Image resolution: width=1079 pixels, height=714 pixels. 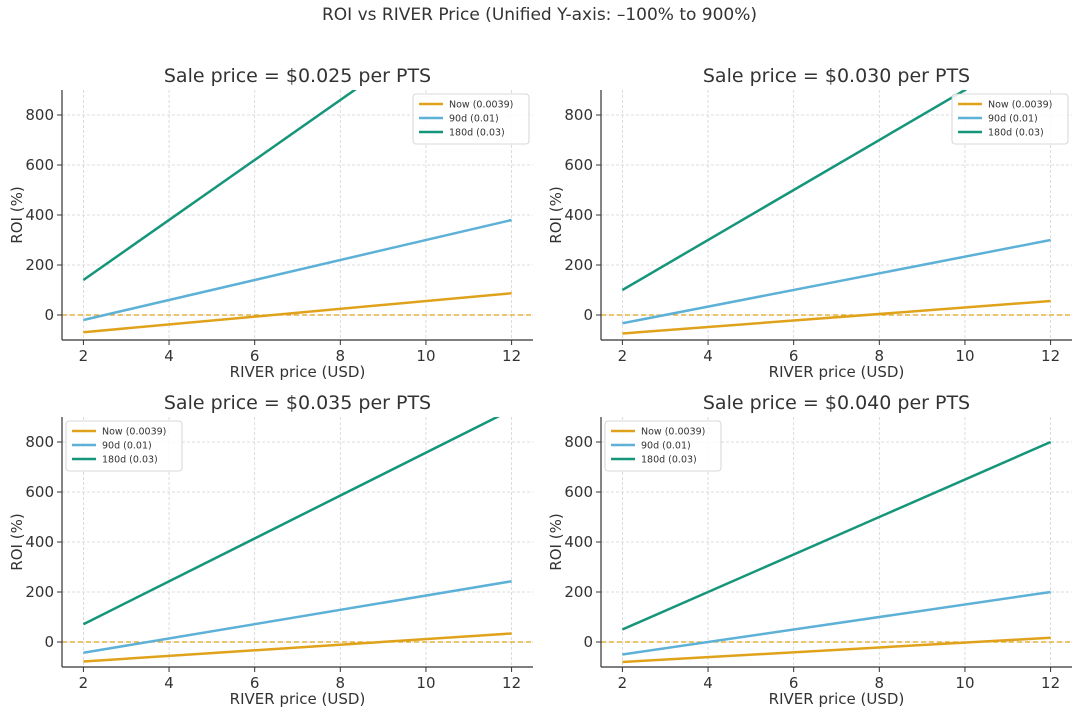 What do you see at coordinates (836, 76) in the screenshot?
I see `chart-title: Sale price = $0.030 per PTS` at bounding box center [836, 76].